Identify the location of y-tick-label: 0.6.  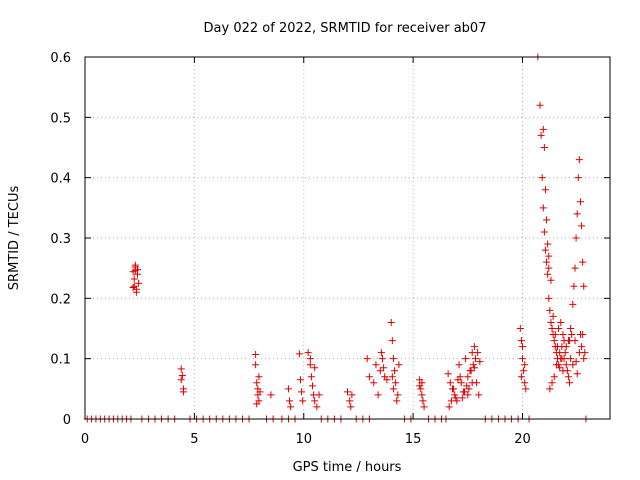
(60, 58).